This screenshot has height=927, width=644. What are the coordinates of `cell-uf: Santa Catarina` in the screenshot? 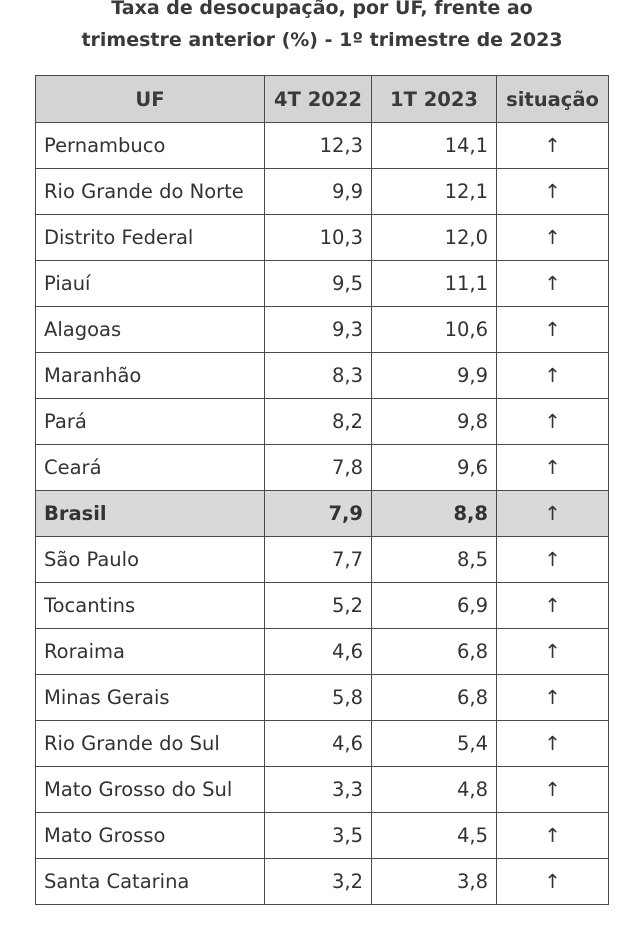 It's located at (150, 881).